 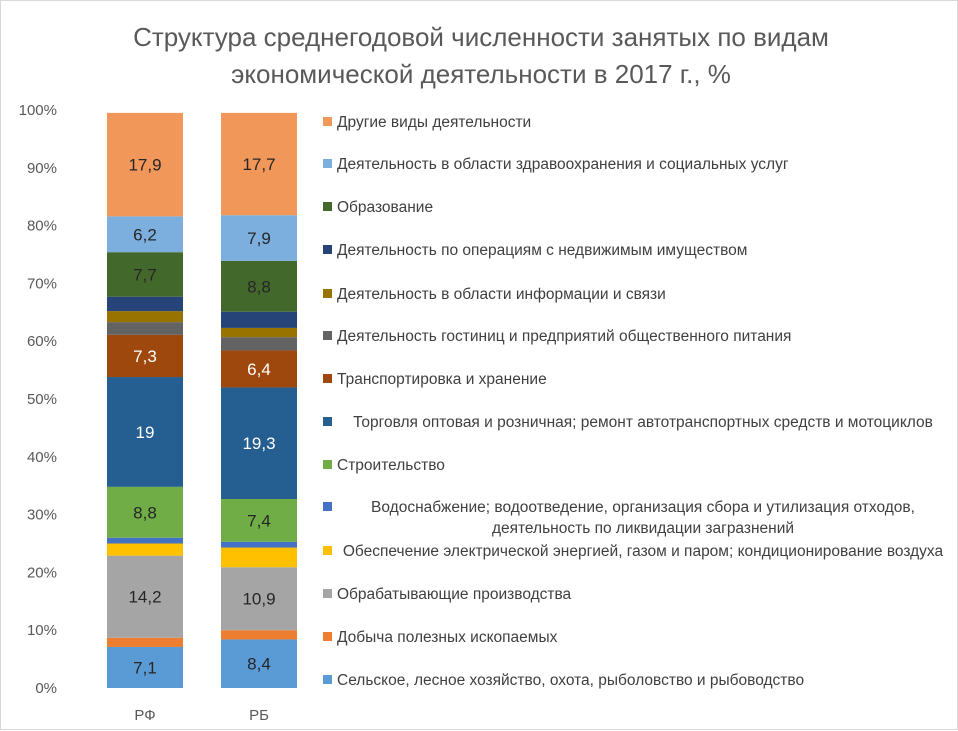 I want to click on data-label: 8,4, so click(x=259, y=664).